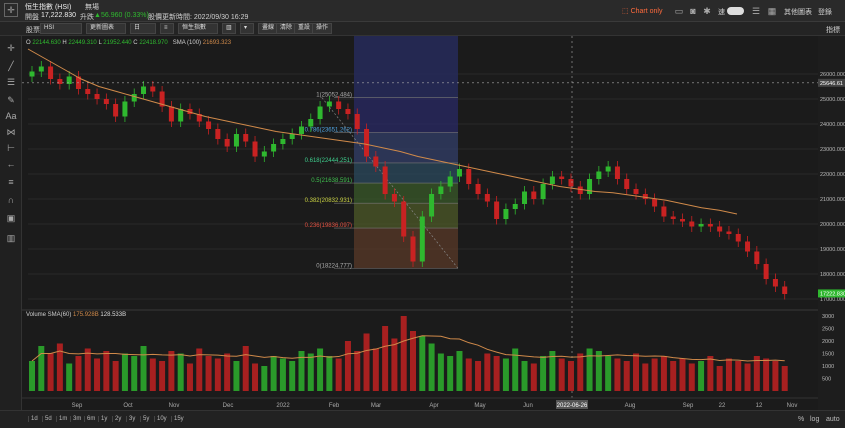 This screenshot has width=845, height=428. Describe the element at coordinates (178, 419) in the screenshot. I see `timeframe-15y: 15y` at that location.